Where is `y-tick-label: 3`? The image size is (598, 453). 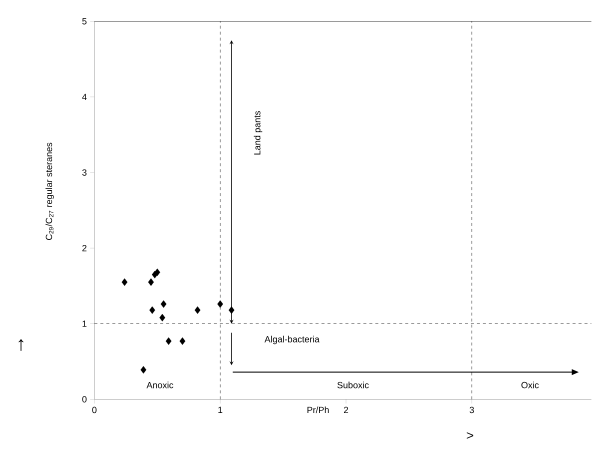
y-tick-label: 3 is located at coordinates (84, 172).